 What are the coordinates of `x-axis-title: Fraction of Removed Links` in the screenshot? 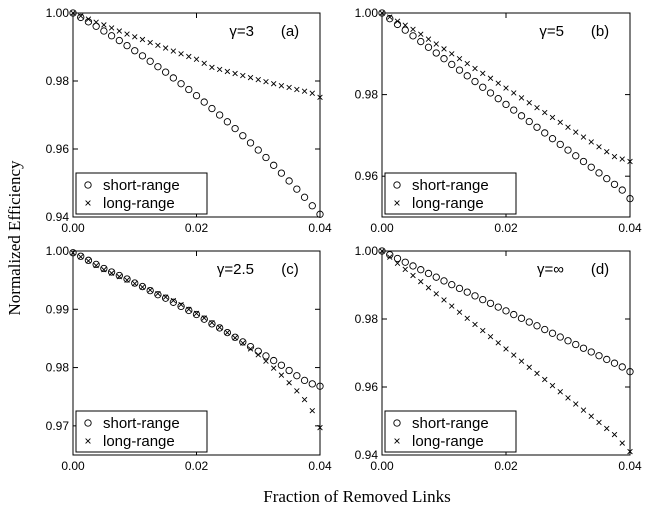 It's located at (356, 496).